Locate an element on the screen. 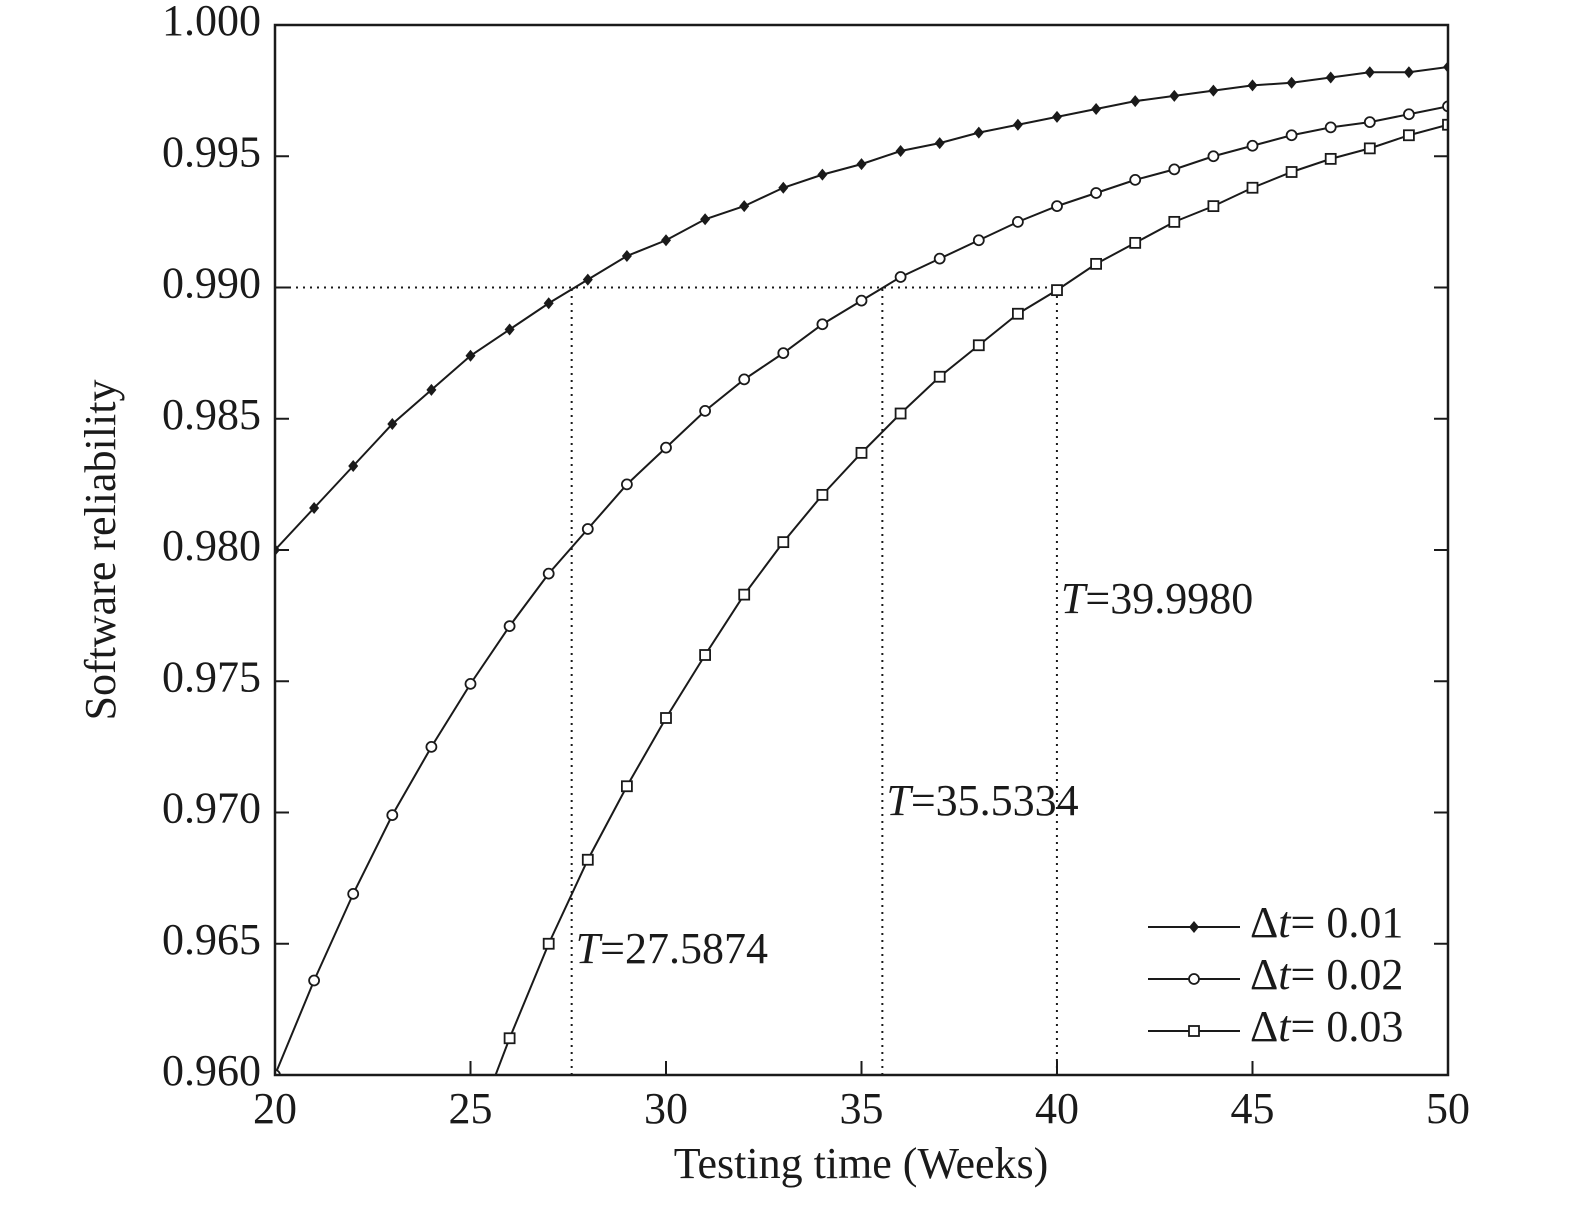  y-tick-label: 0.985 is located at coordinates (211, 414).